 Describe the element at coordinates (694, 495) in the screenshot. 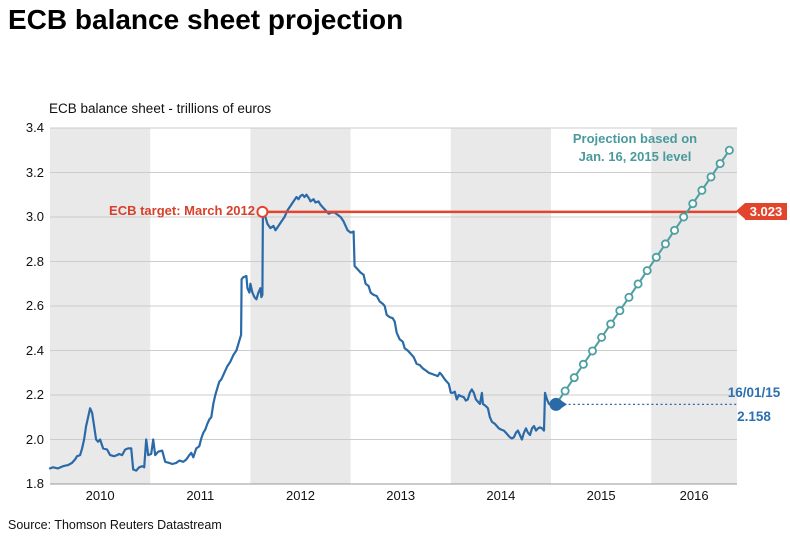

I see `x-axis-label: 2016` at that location.